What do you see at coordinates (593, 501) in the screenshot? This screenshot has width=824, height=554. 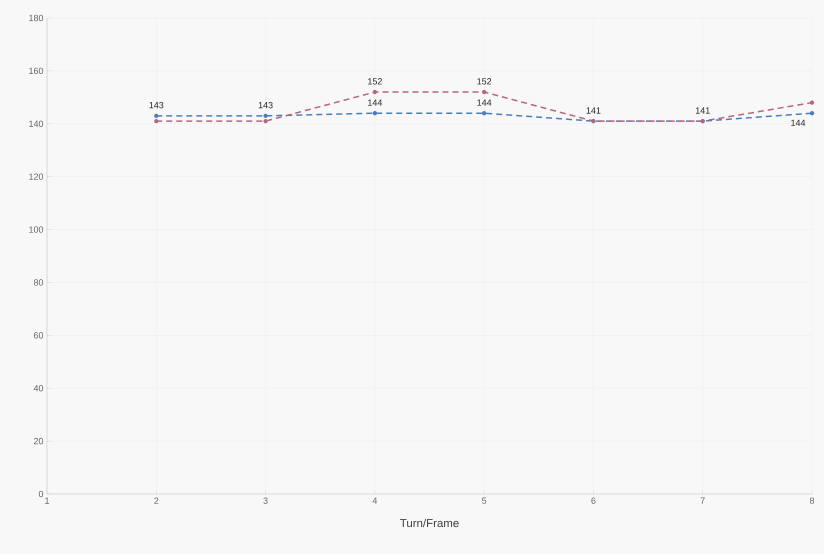 I see `x-tick-label: 6` at bounding box center [593, 501].